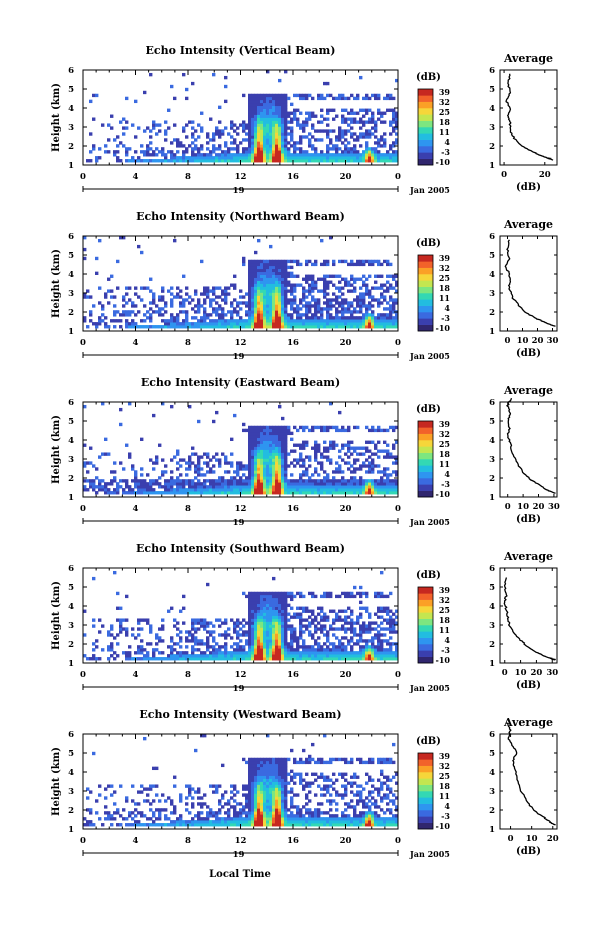 The image size is (614, 929). Describe the element at coordinates (71, 90) in the screenshot. I see `y-tick-label: 5` at that location.